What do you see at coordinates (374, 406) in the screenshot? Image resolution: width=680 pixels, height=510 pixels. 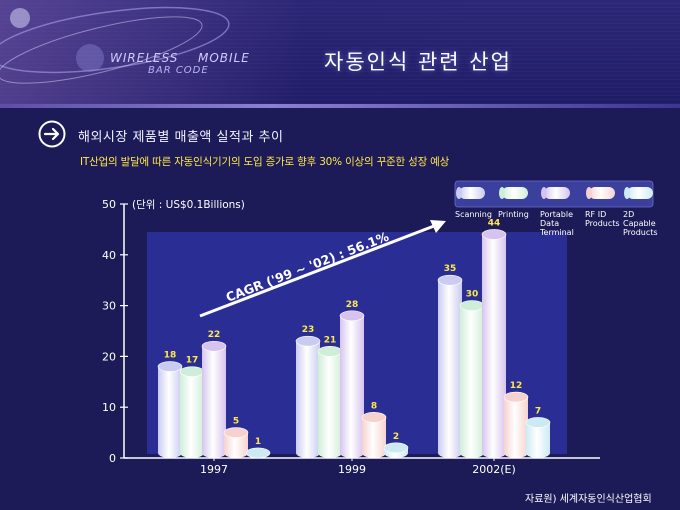 I see `bar-value-label: 8` at bounding box center [374, 406].